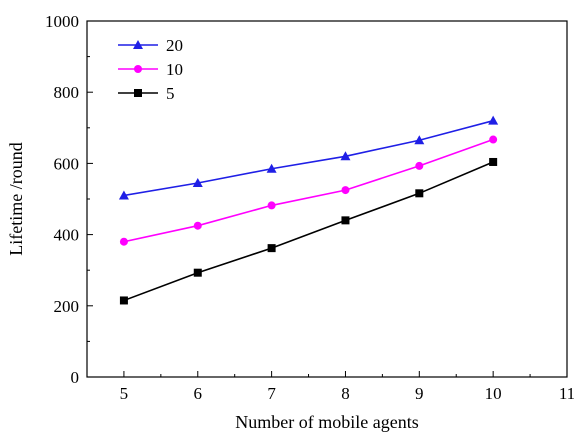  What do you see at coordinates (326, 422) in the screenshot?
I see `x-axis-title: Number of mobile agents` at bounding box center [326, 422].